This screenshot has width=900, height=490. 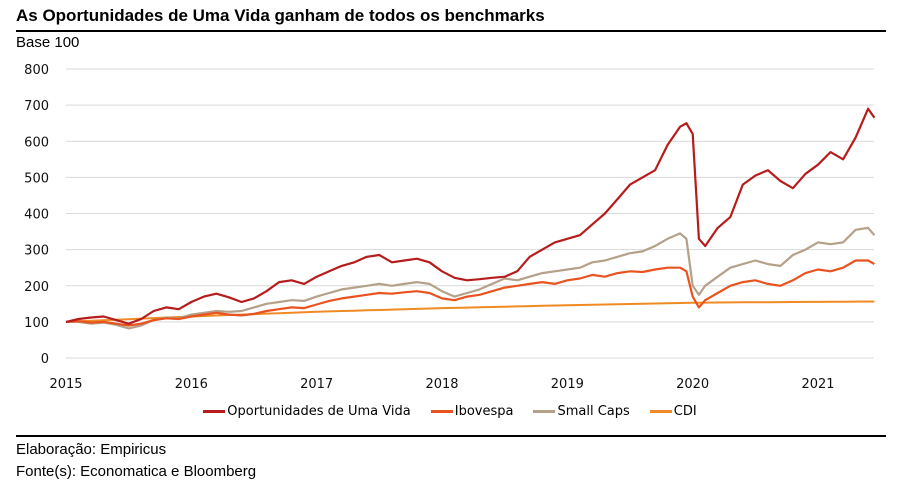 I want to click on y-tick-label: 600, so click(x=36, y=142).